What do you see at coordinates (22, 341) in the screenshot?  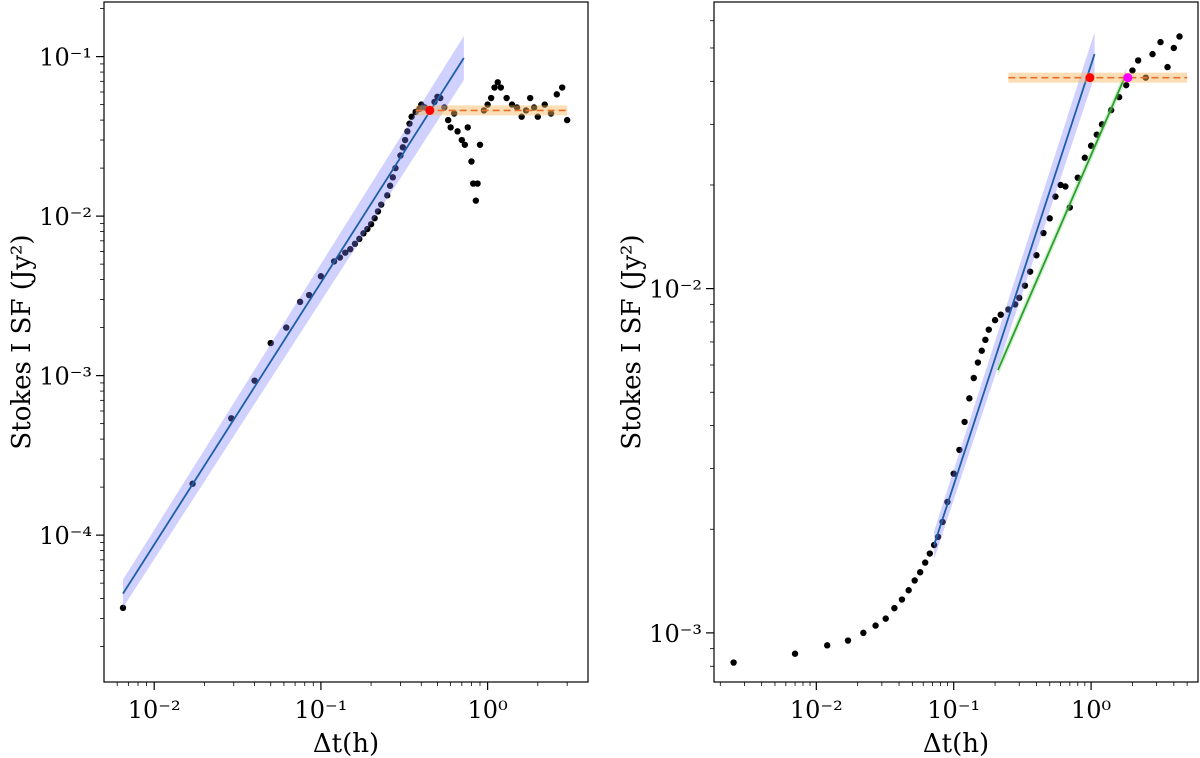 I see `left-y-axis-label: Stokes I SF (Jy²)` at bounding box center [22, 341].